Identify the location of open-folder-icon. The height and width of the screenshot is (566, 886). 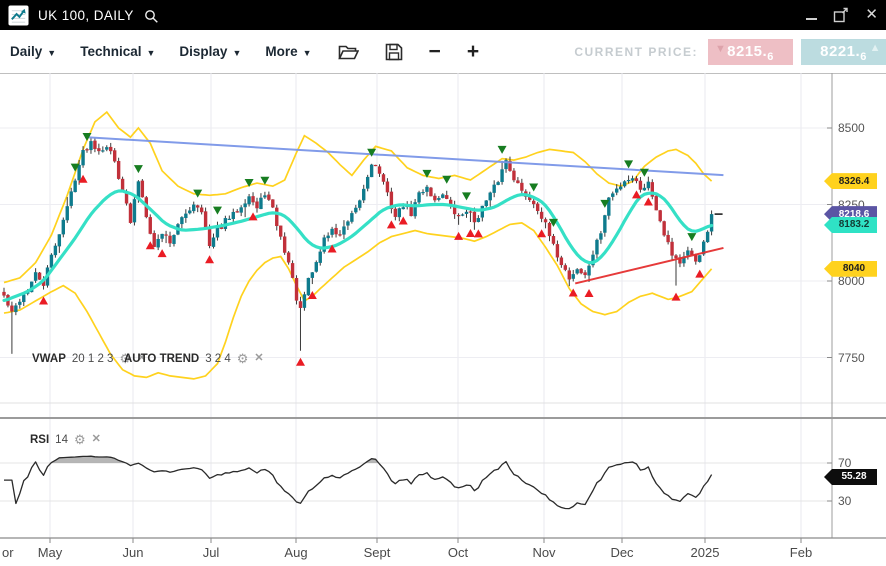
(348, 51).